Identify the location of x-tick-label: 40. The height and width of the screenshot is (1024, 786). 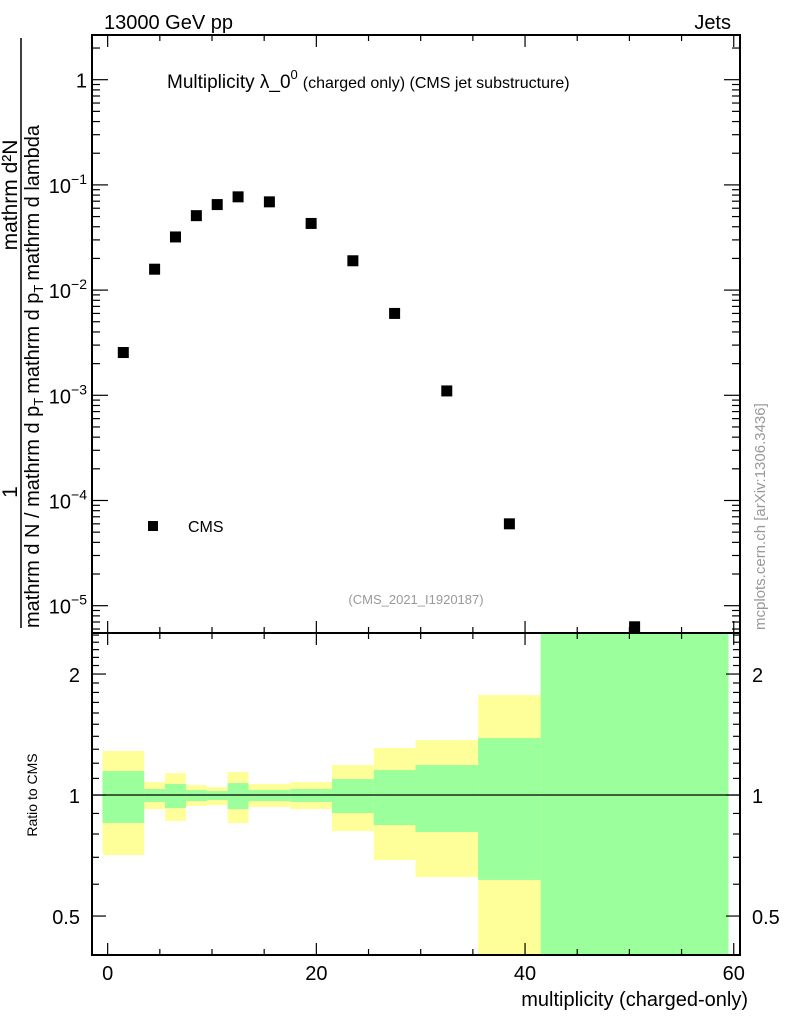
(525, 974).